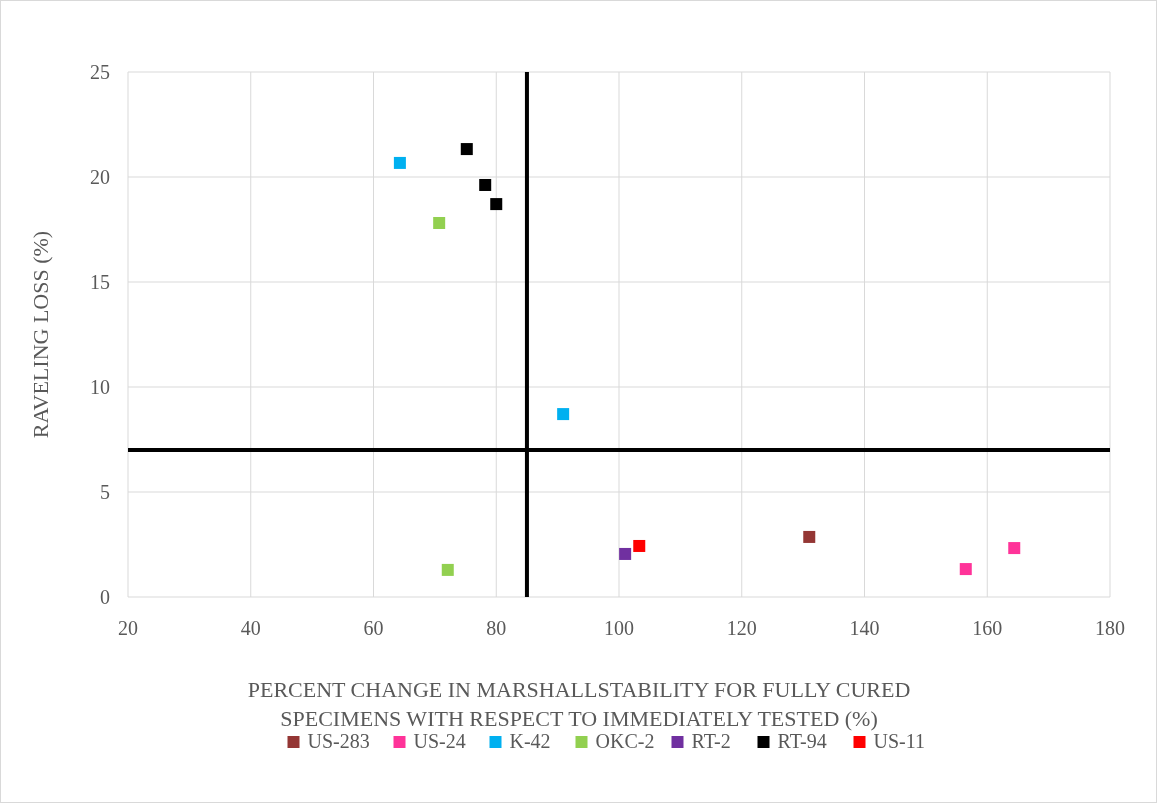 The height and width of the screenshot is (803, 1157). Describe the element at coordinates (802, 741) in the screenshot. I see `legend-label: RT-94` at that location.